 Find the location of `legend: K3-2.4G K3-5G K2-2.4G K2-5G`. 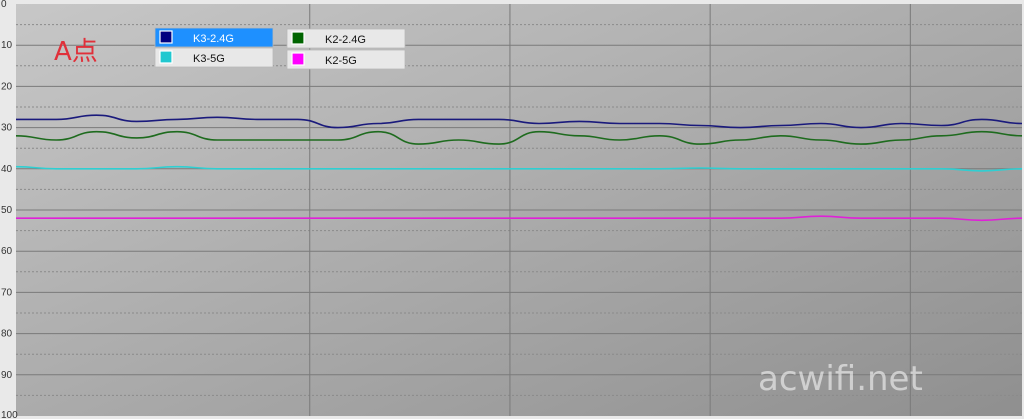

legend: K3-2.4G K3-5G K2-2.4G K2-5G is located at coordinates (280, 48).